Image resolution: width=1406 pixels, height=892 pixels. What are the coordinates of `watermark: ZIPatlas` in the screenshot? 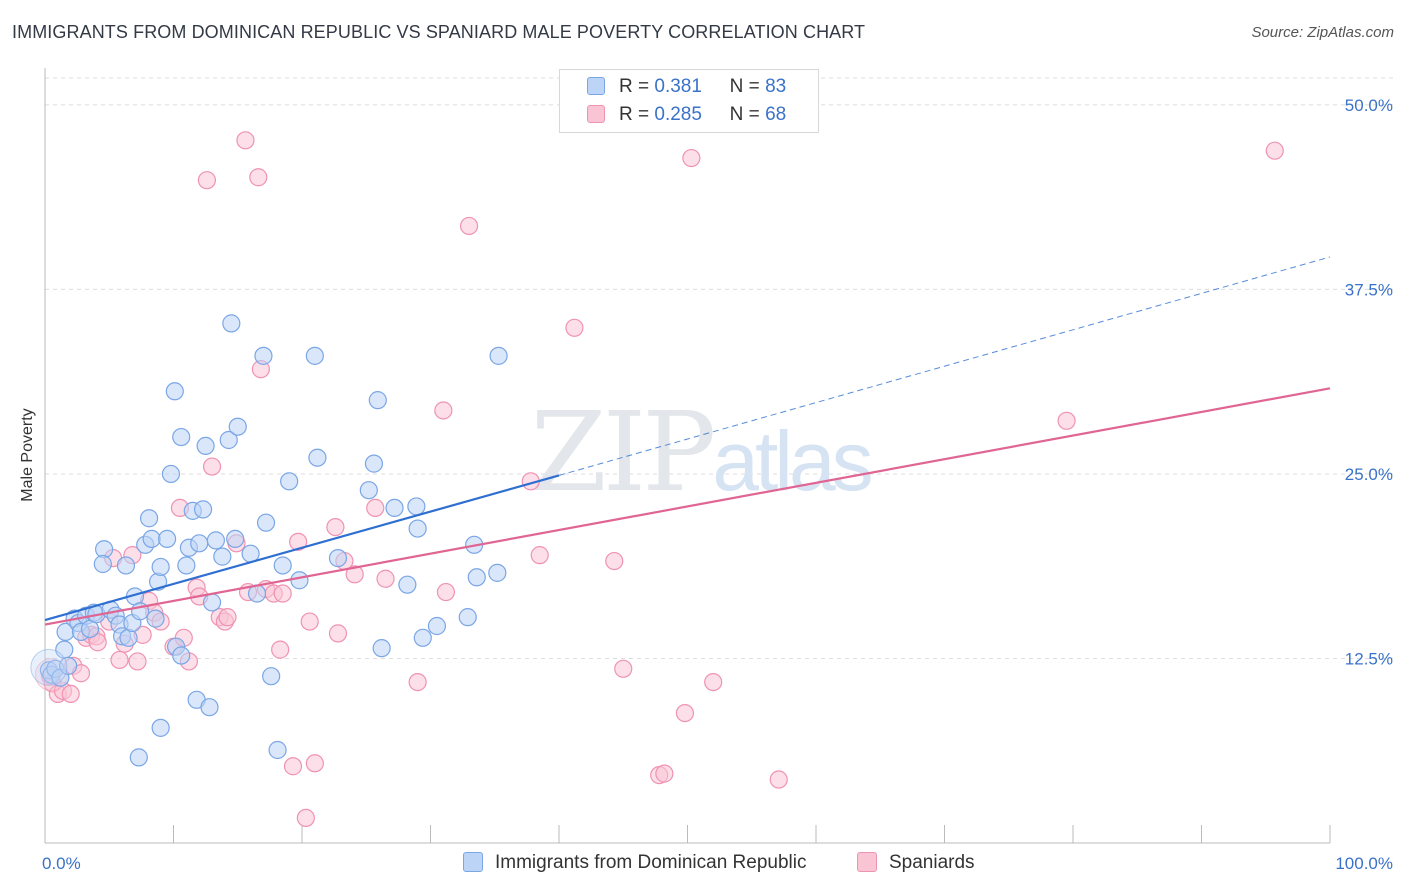 It's located at (700, 452).